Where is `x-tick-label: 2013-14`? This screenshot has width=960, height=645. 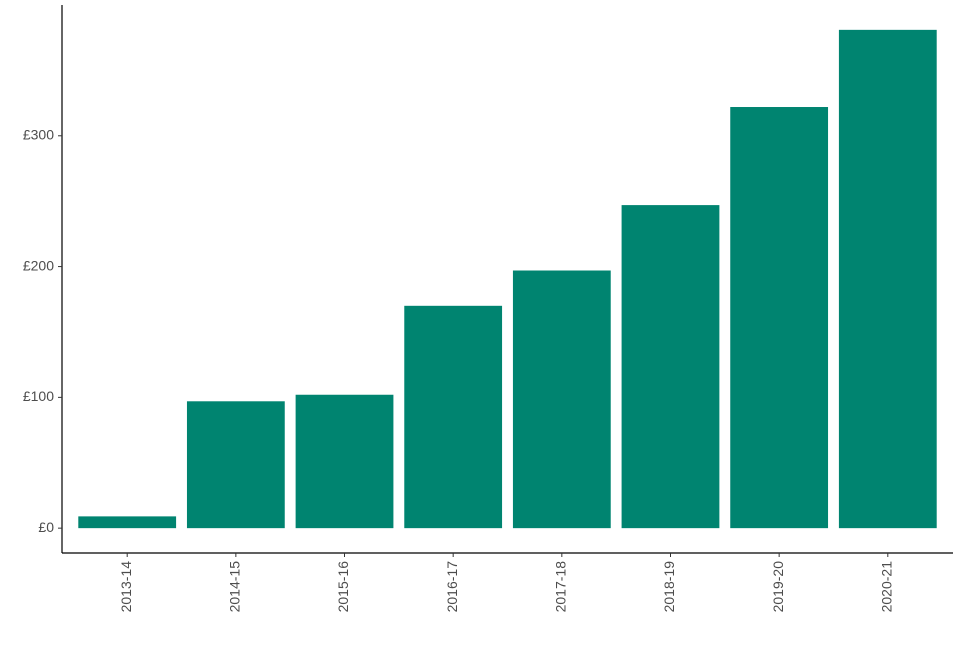 x-tick-label: 2013-14 is located at coordinates (126, 587).